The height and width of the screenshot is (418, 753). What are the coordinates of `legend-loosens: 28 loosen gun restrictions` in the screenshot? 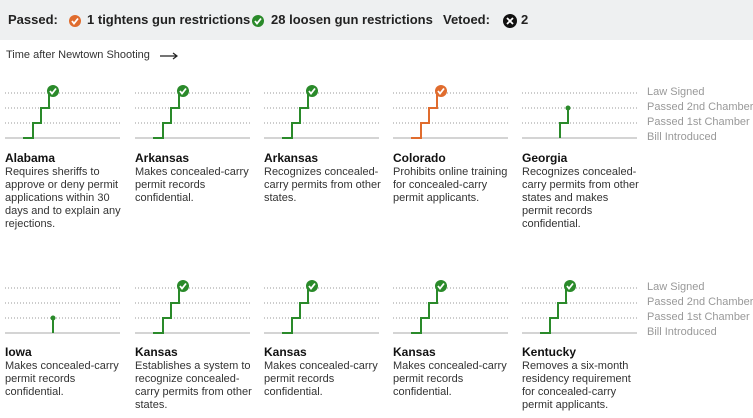 It's located at (352, 19).